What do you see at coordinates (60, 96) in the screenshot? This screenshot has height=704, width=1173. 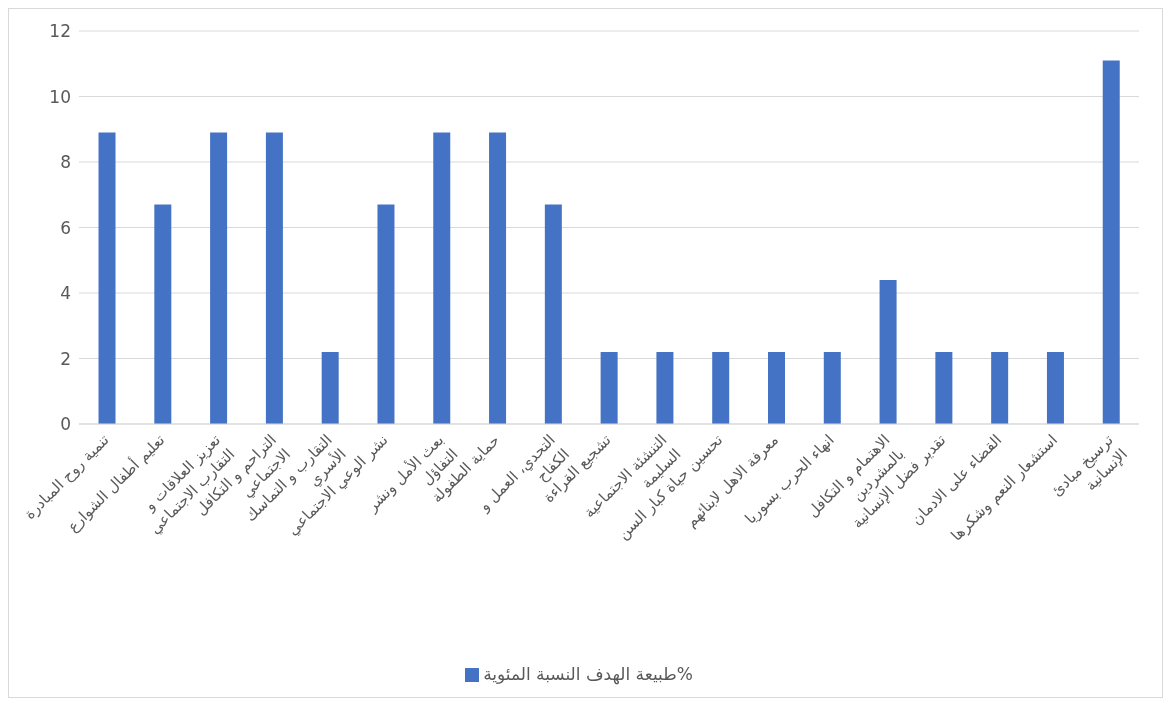 I see `y-tick-label: 10` at bounding box center [60, 96].